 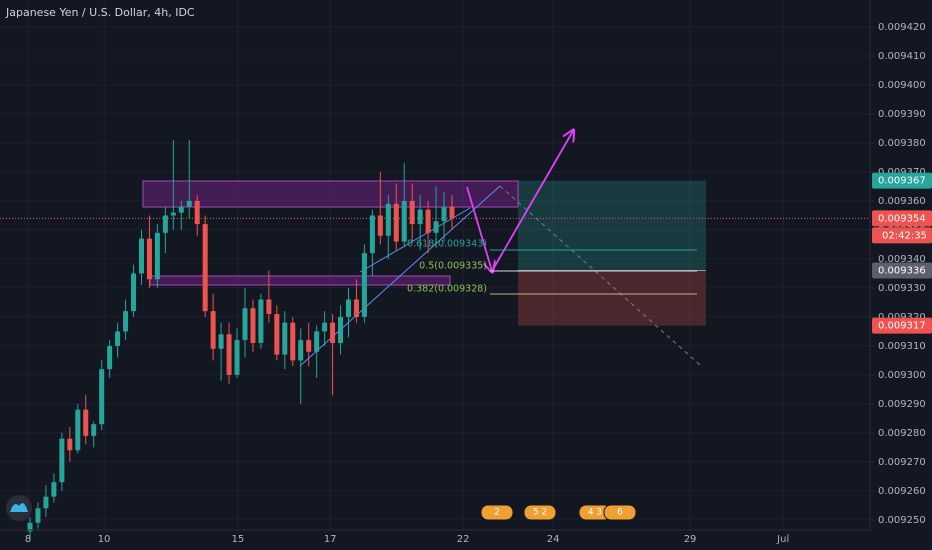 What do you see at coordinates (902, 56) in the screenshot?
I see `y-tick-label: 0.009410` at bounding box center [902, 56].